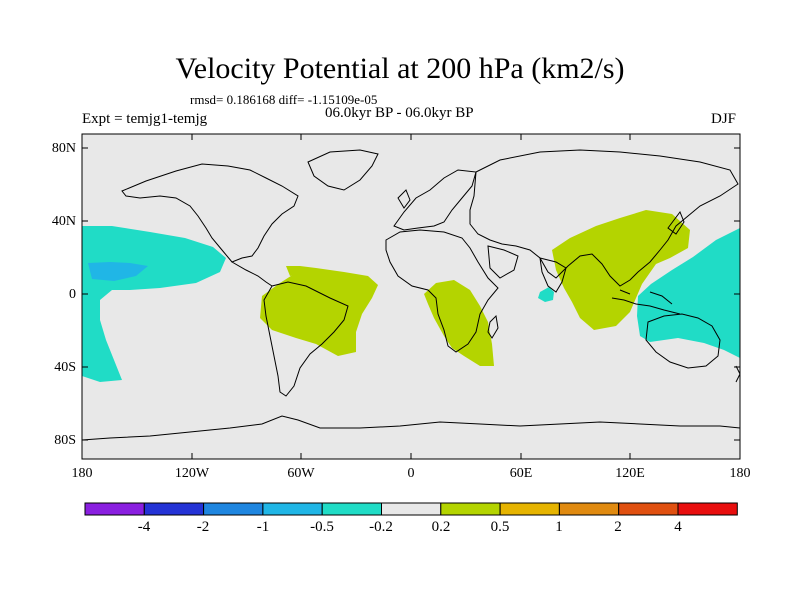 The image size is (800, 600). I want to click on coast-indonesia, so click(646, 302).